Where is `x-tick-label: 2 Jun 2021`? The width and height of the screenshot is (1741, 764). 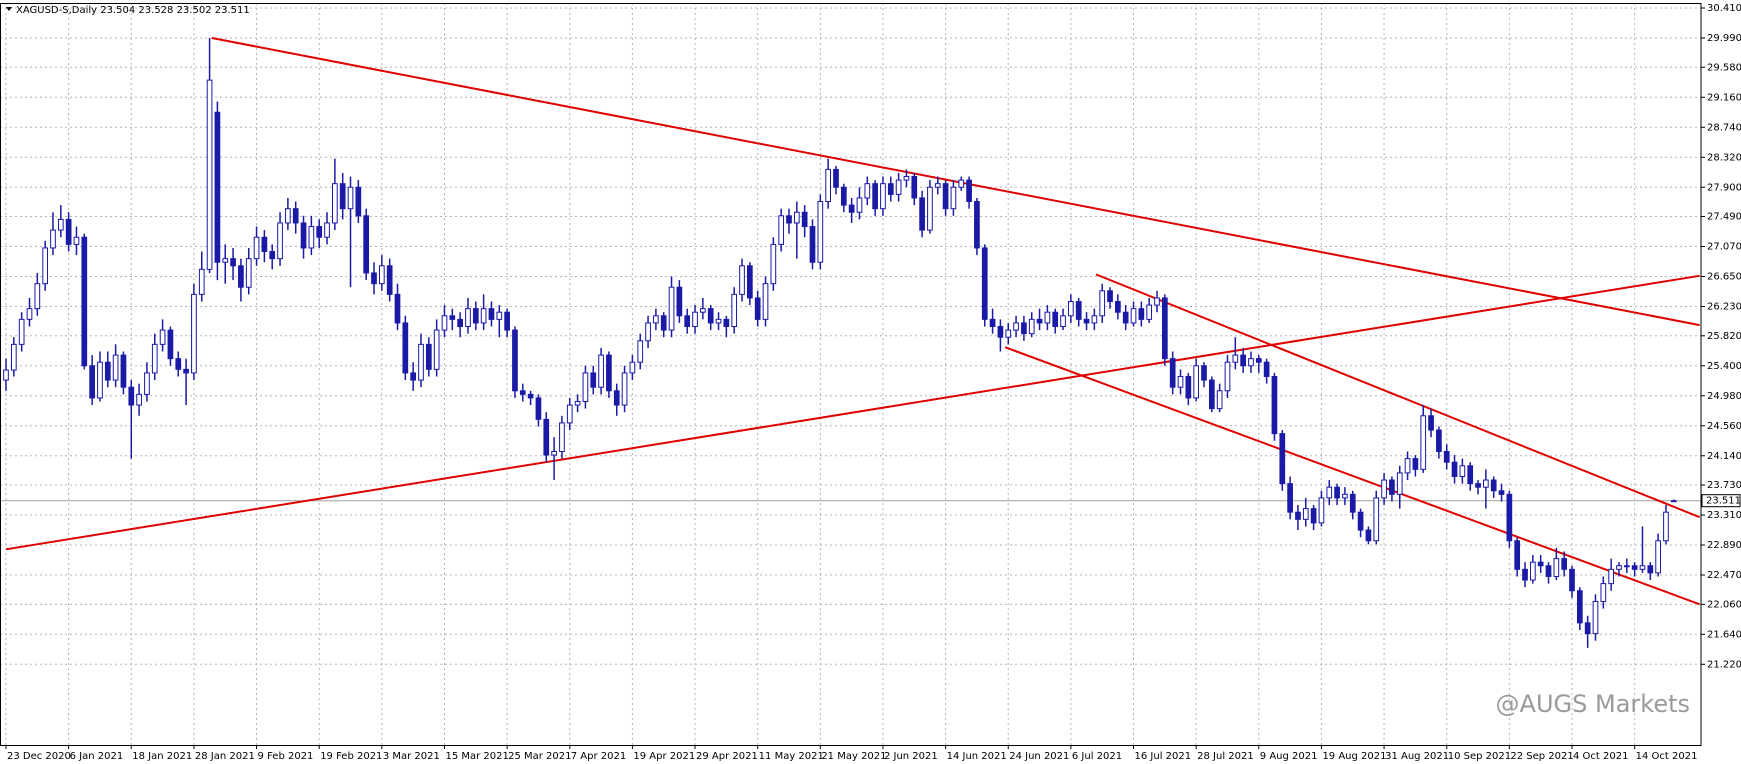
x-tick-label: 2 Jun 2021 is located at coordinates (911, 756).